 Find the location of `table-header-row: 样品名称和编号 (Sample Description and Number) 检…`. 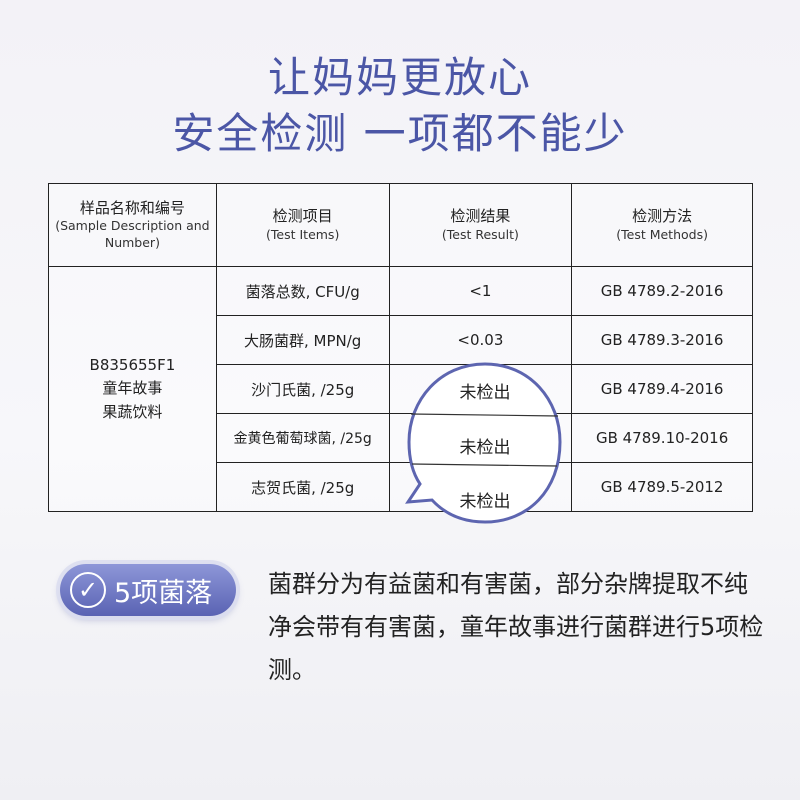

table-header-row: 样品名称和编号 (Sample Description and Number) 检… is located at coordinates (400, 225).